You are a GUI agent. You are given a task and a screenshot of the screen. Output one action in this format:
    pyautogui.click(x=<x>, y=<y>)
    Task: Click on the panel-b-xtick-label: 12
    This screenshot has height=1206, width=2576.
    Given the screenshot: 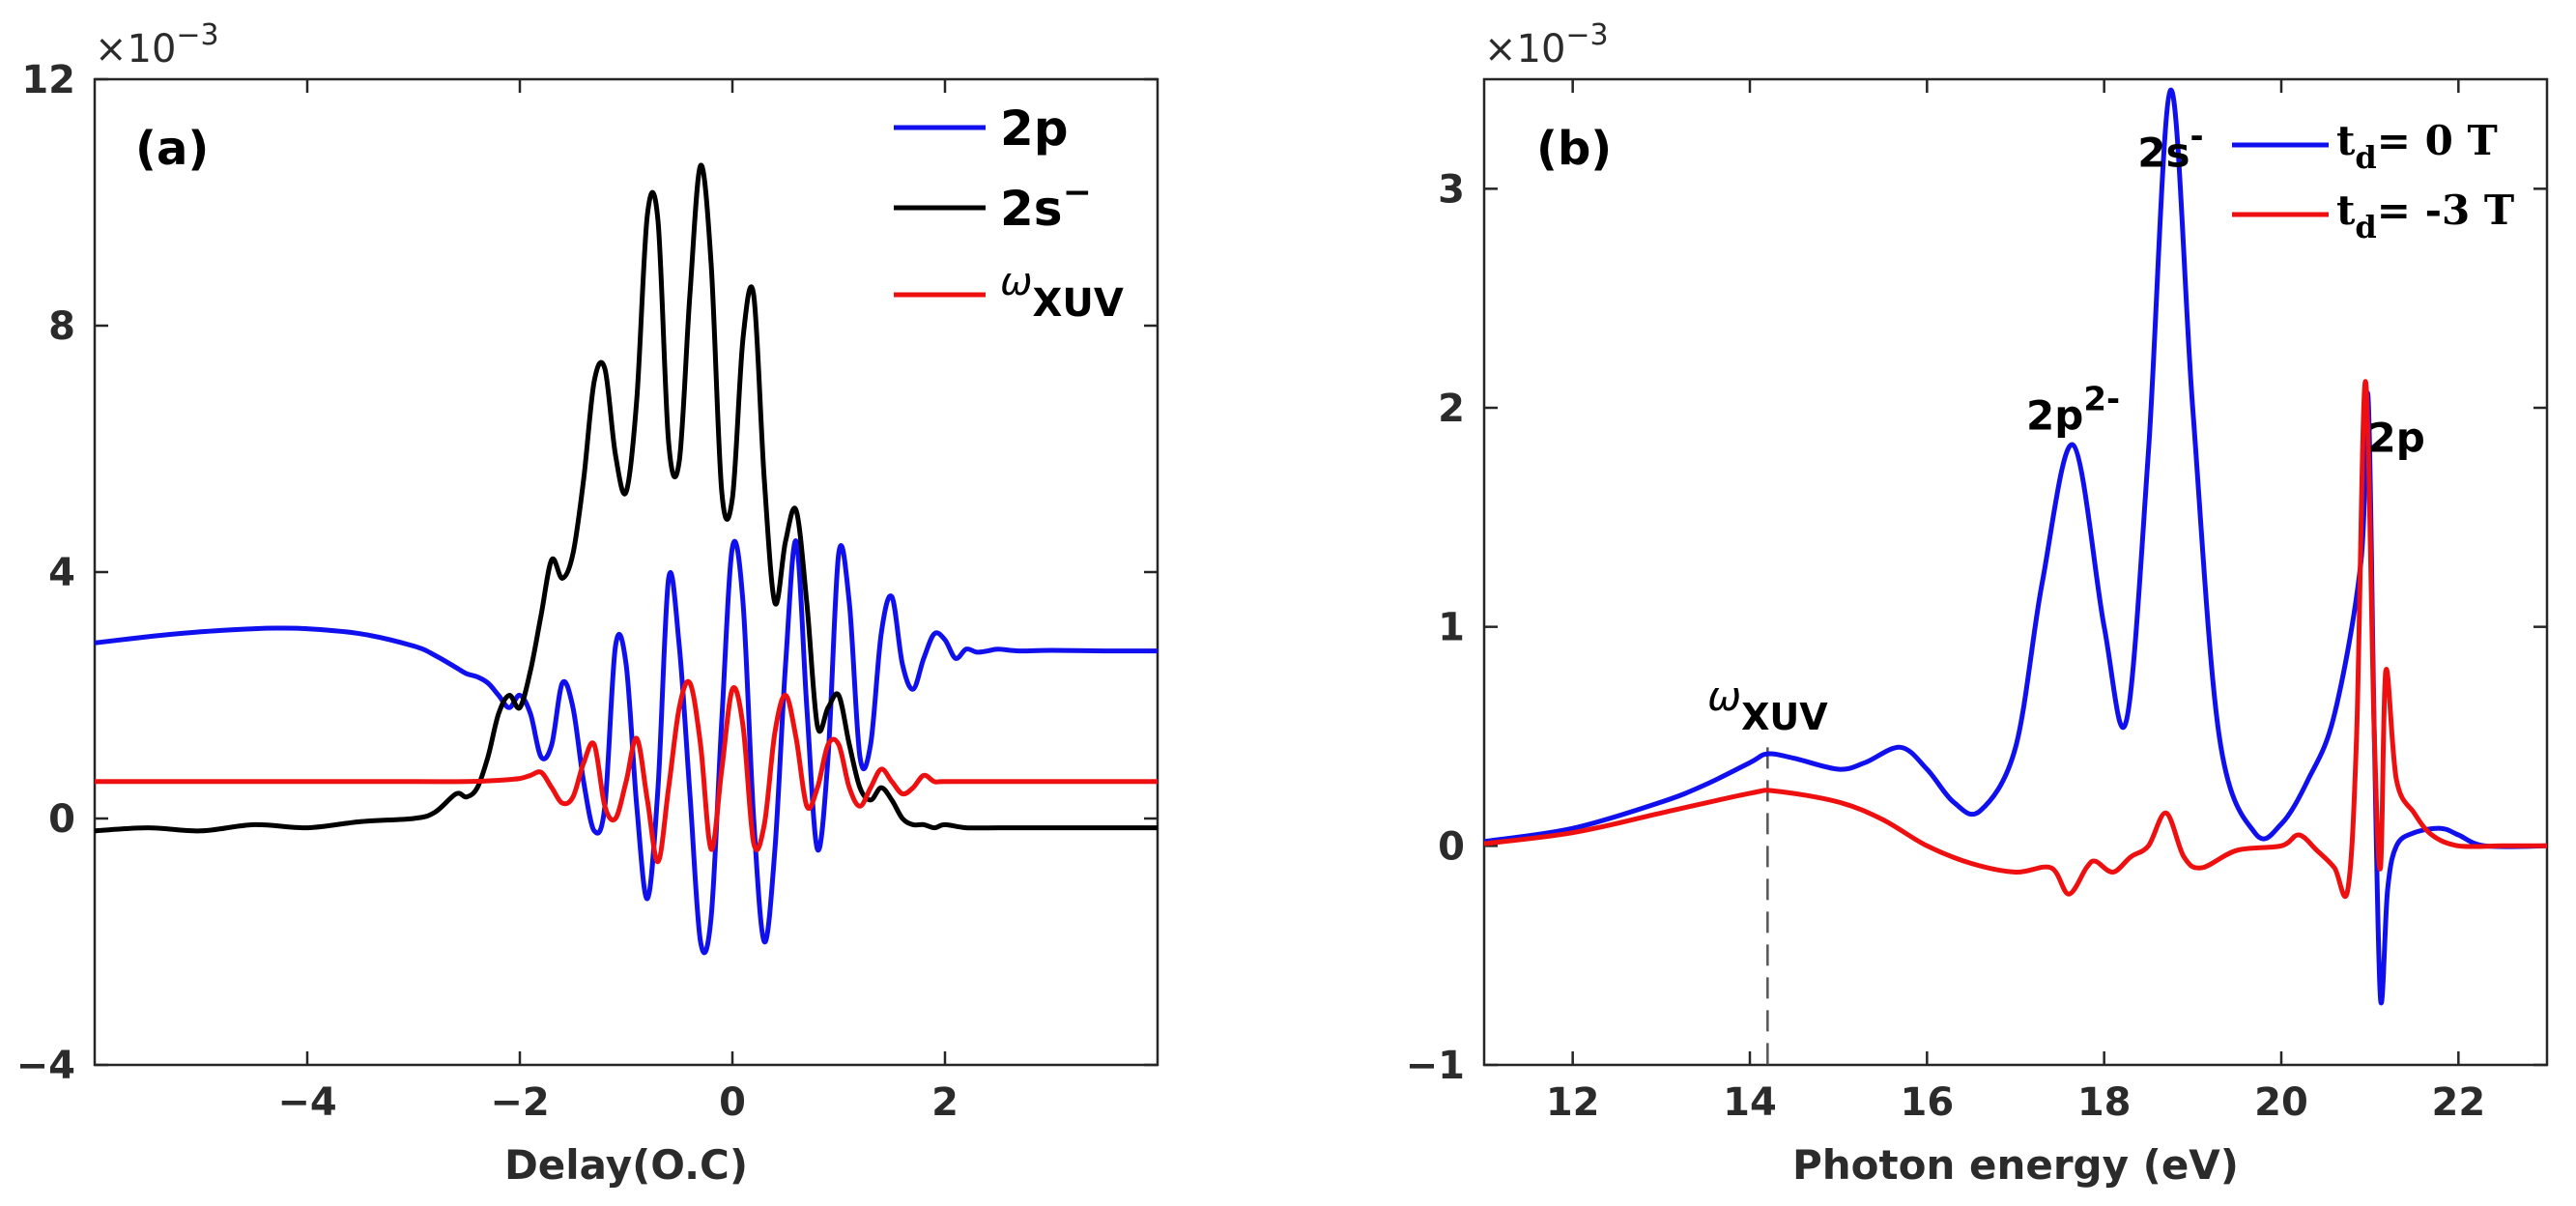 What is the action you would take?
    pyautogui.click(x=1573, y=1102)
    